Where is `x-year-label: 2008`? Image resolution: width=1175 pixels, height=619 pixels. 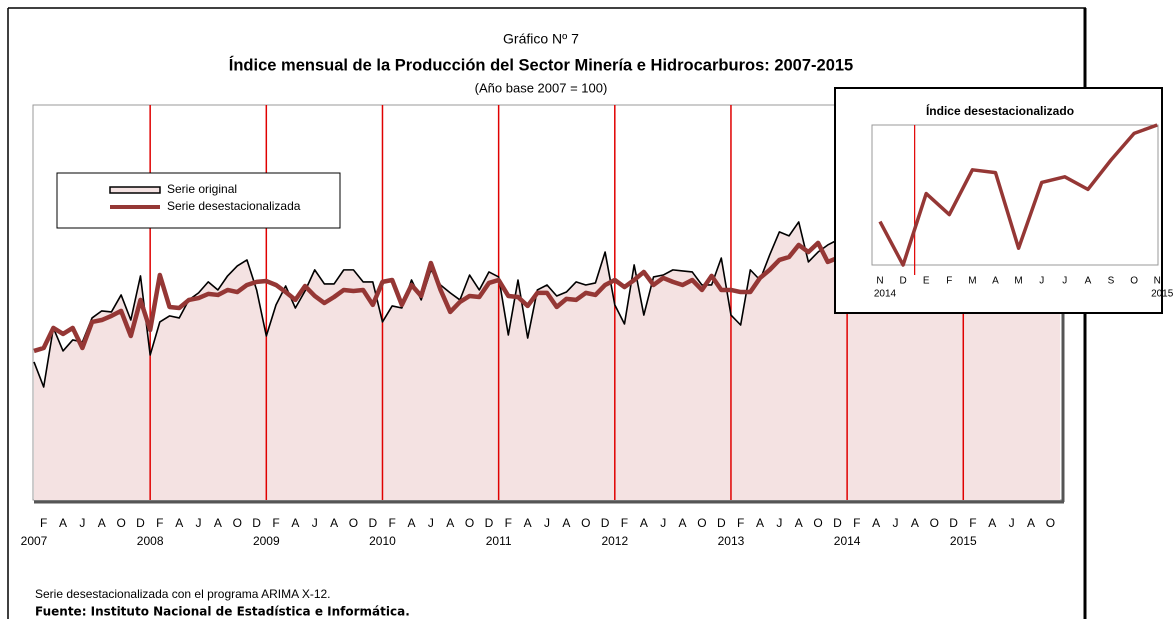
x-year-label: 2008 is located at coordinates (150, 541).